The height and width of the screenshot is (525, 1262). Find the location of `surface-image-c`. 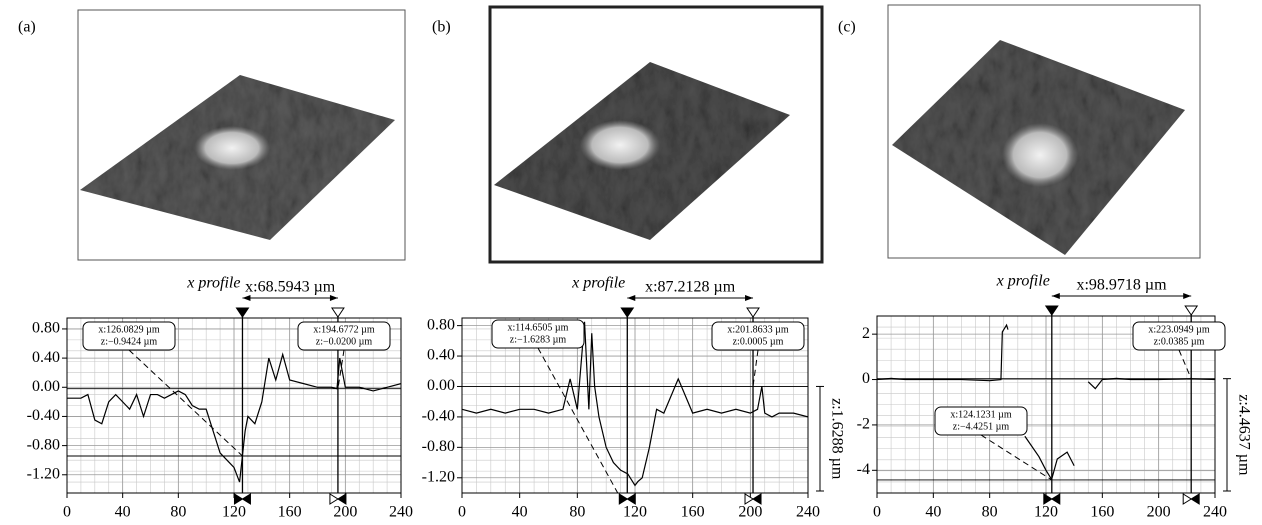

surface-image-c is located at coordinates (1044, 131).